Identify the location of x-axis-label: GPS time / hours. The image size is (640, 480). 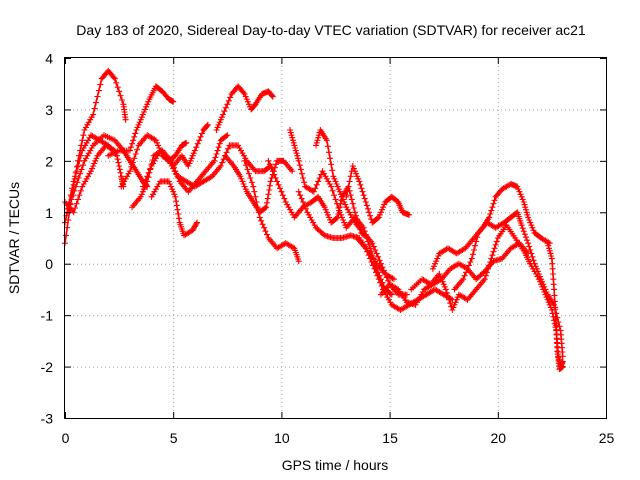
(335, 465).